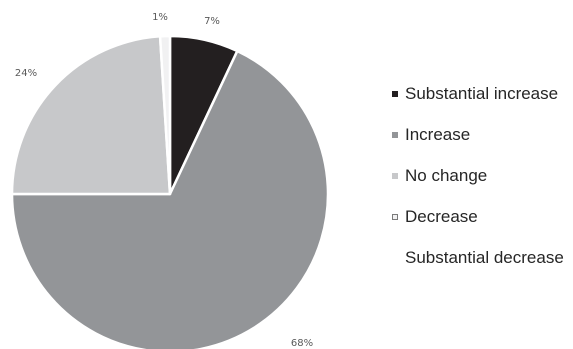 This screenshot has height=349, width=573. Describe the element at coordinates (395, 176) in the screenshot. I see `legend-swatch-no-change` at that location.